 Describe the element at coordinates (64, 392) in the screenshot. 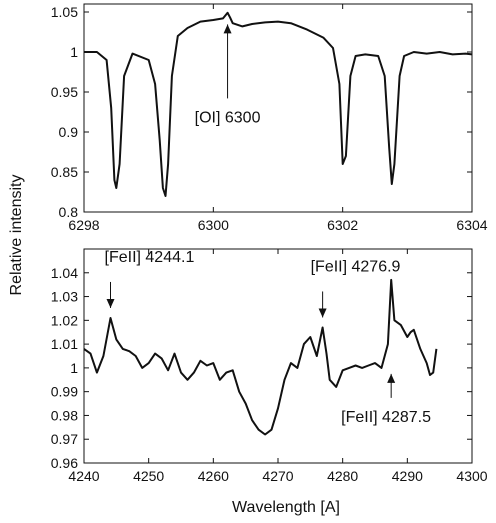

I see `y-tick-label: 0.99` at that location.